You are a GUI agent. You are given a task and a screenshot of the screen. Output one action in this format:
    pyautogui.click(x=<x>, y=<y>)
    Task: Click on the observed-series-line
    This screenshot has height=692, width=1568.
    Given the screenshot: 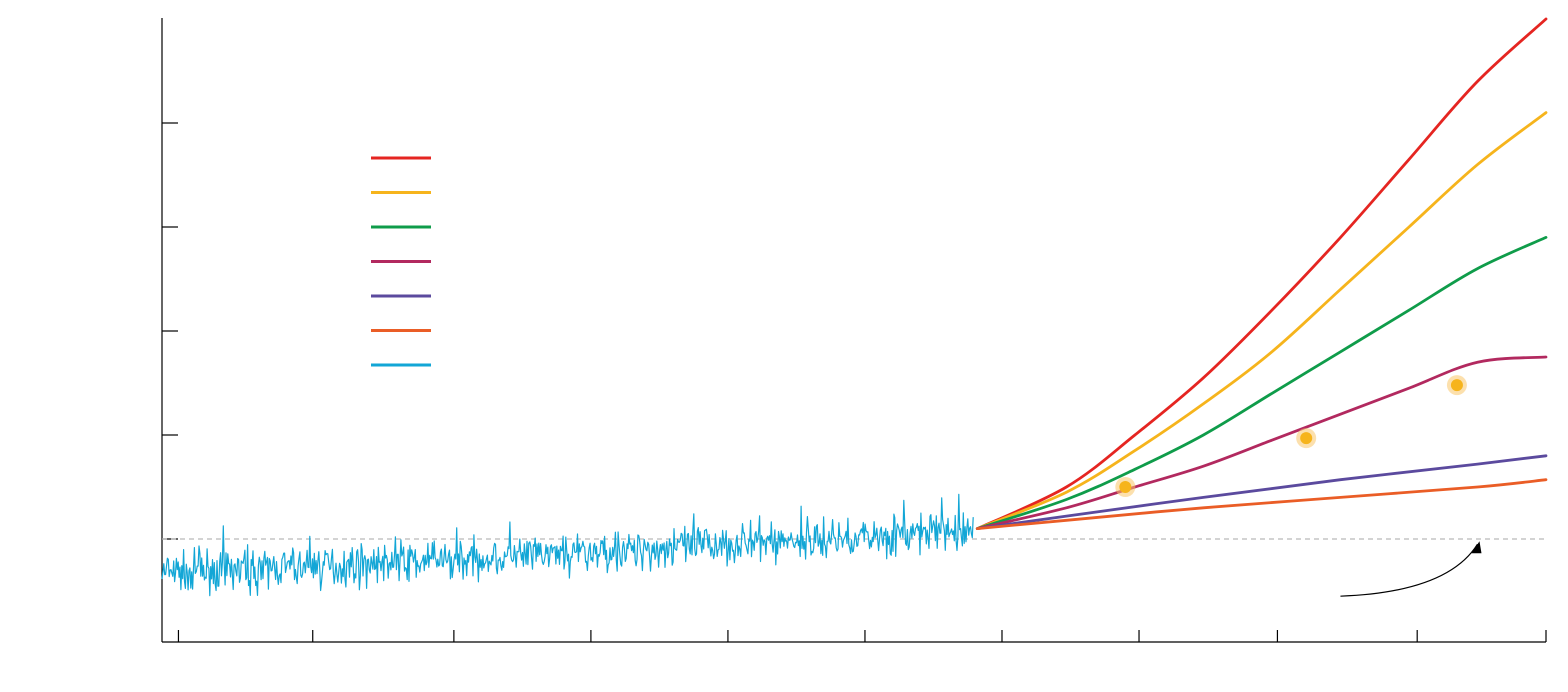 What is the action you would take?
    pyautogui.click(x=567, y=545)
    